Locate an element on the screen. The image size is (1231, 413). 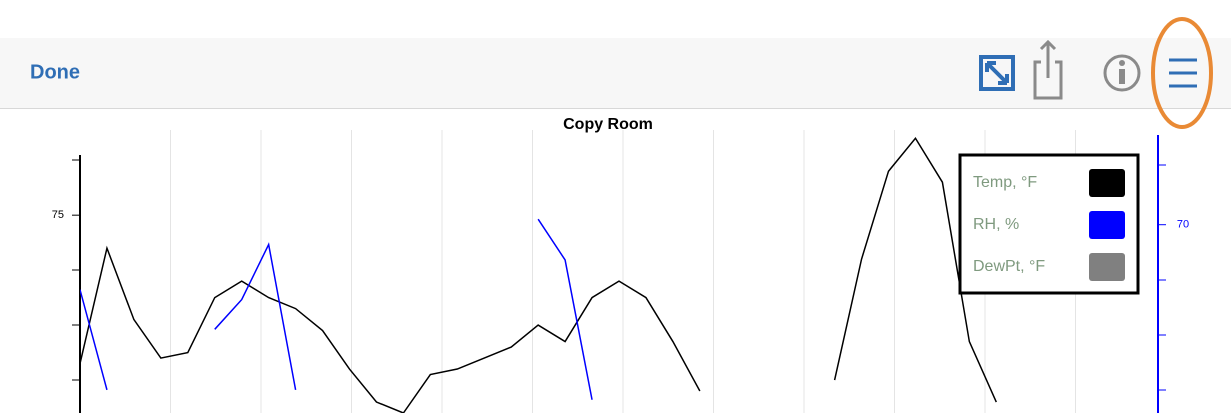
fullscreen-icon is located at coordinates (997, 73).